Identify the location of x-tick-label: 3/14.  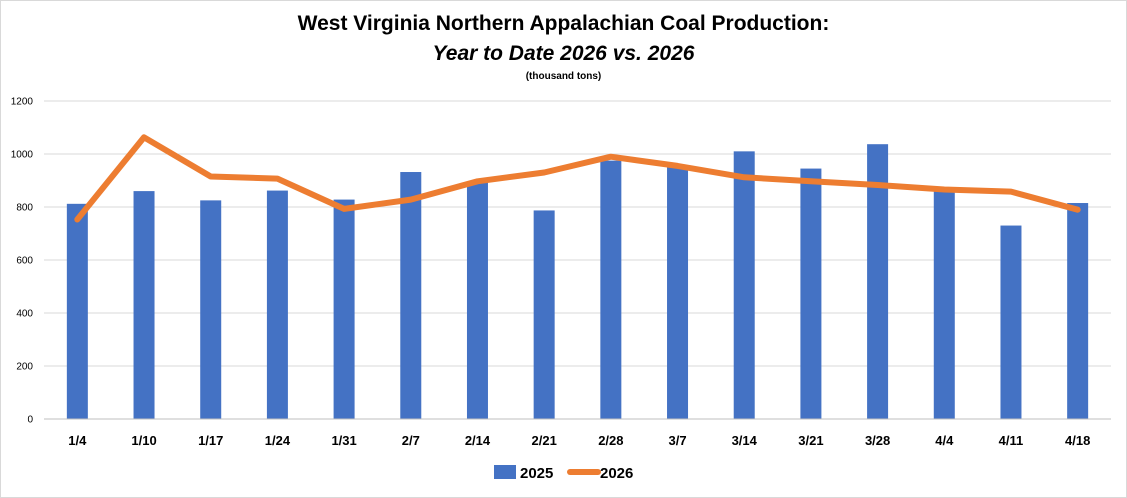
(745, 440).